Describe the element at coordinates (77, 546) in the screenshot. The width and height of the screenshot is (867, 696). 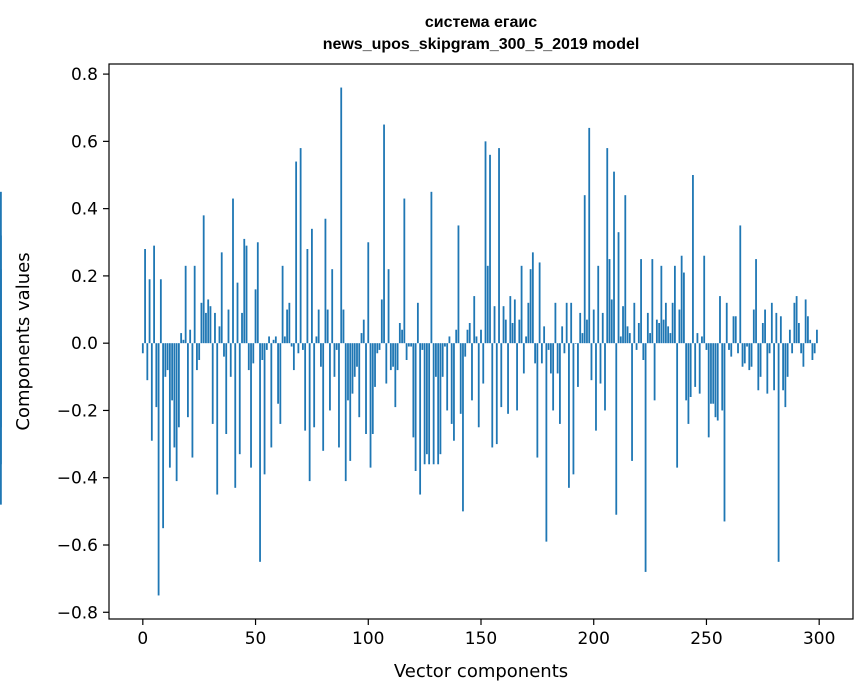
I see `y-tick-label: −0.6` at that location.